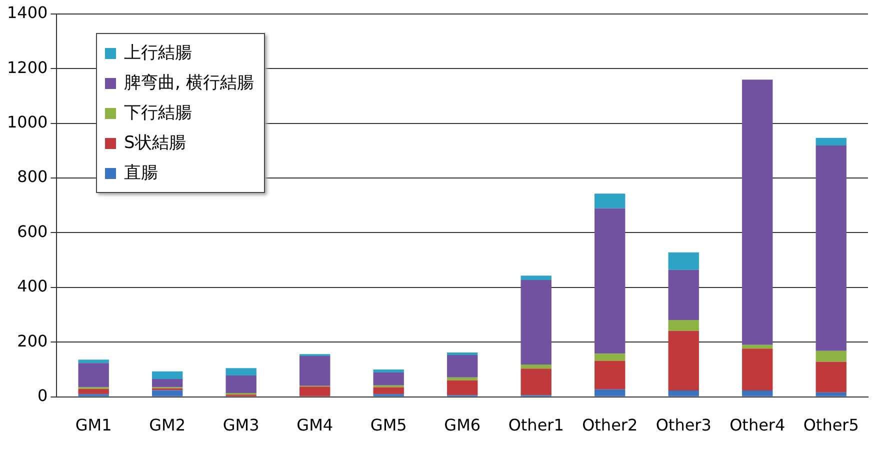 This screenshot has height=452, width=874. I want to click on y-tick-label: 200, so click(32, 340).